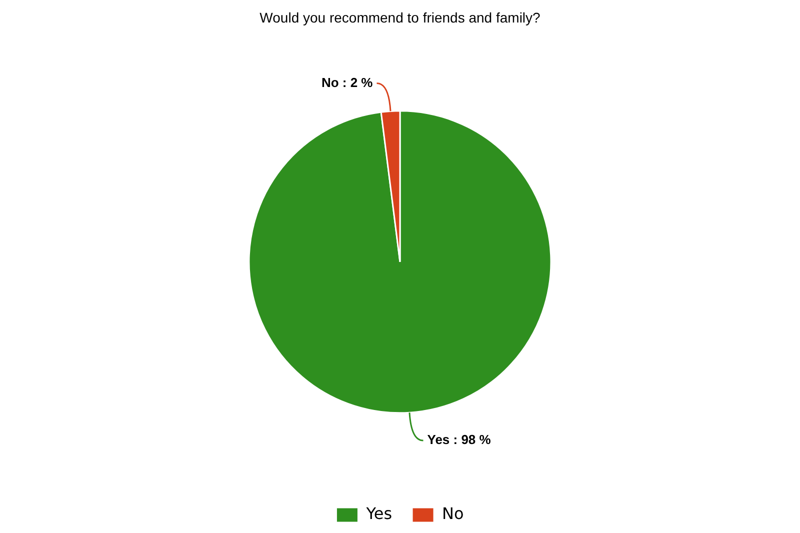 The width and height of the screenshot is (800, 533). What do you see at coordinates (378, 514) in the screenshot?
I see `legend-label: Yes` at bounding box center [378, 514].